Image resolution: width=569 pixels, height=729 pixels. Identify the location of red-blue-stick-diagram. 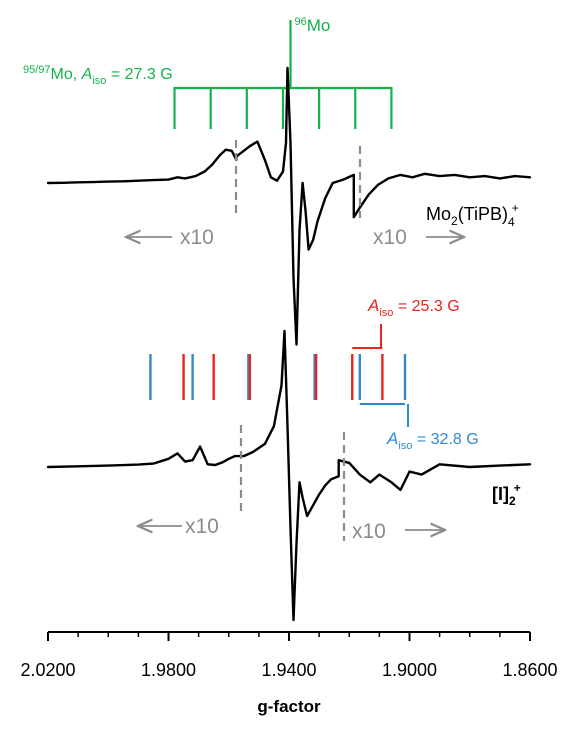
(278, 377).